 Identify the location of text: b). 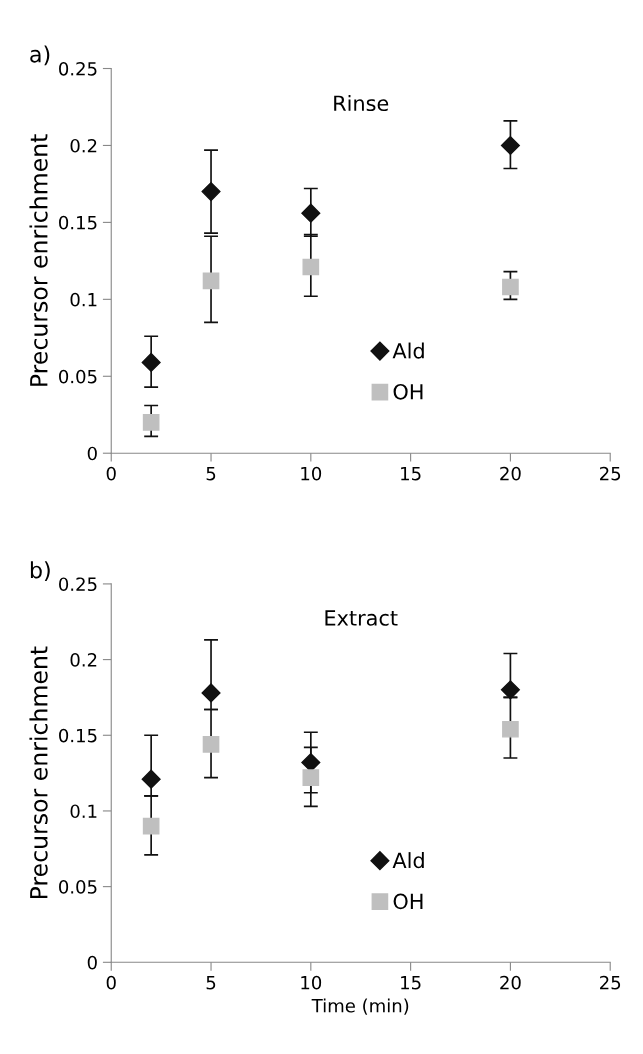
(40, 571).